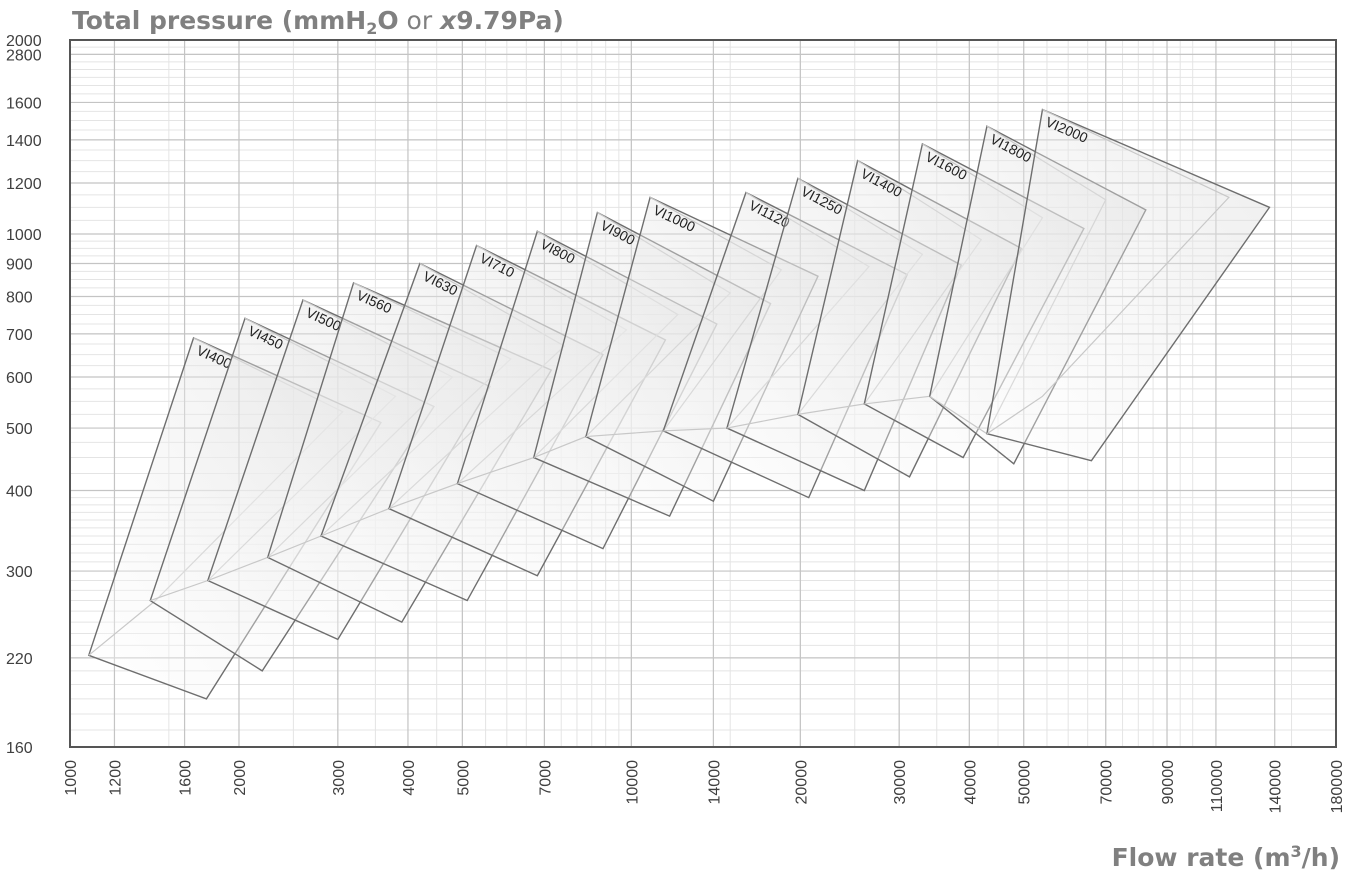 The height and width of the screenshot is (871, 1353). What do you see at coordinates (115, 778) in the screenshot?
I see `x-tick-label: 1200` at bounding box center [115, 778].